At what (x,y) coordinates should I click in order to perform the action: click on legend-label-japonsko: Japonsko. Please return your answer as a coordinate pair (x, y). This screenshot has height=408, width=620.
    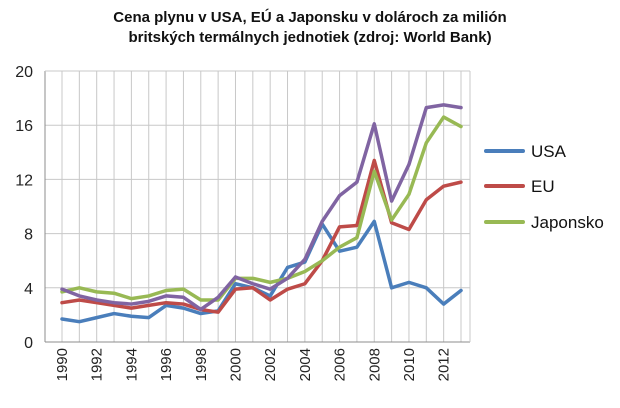
    Looking at the image, I should click on (567, 222).